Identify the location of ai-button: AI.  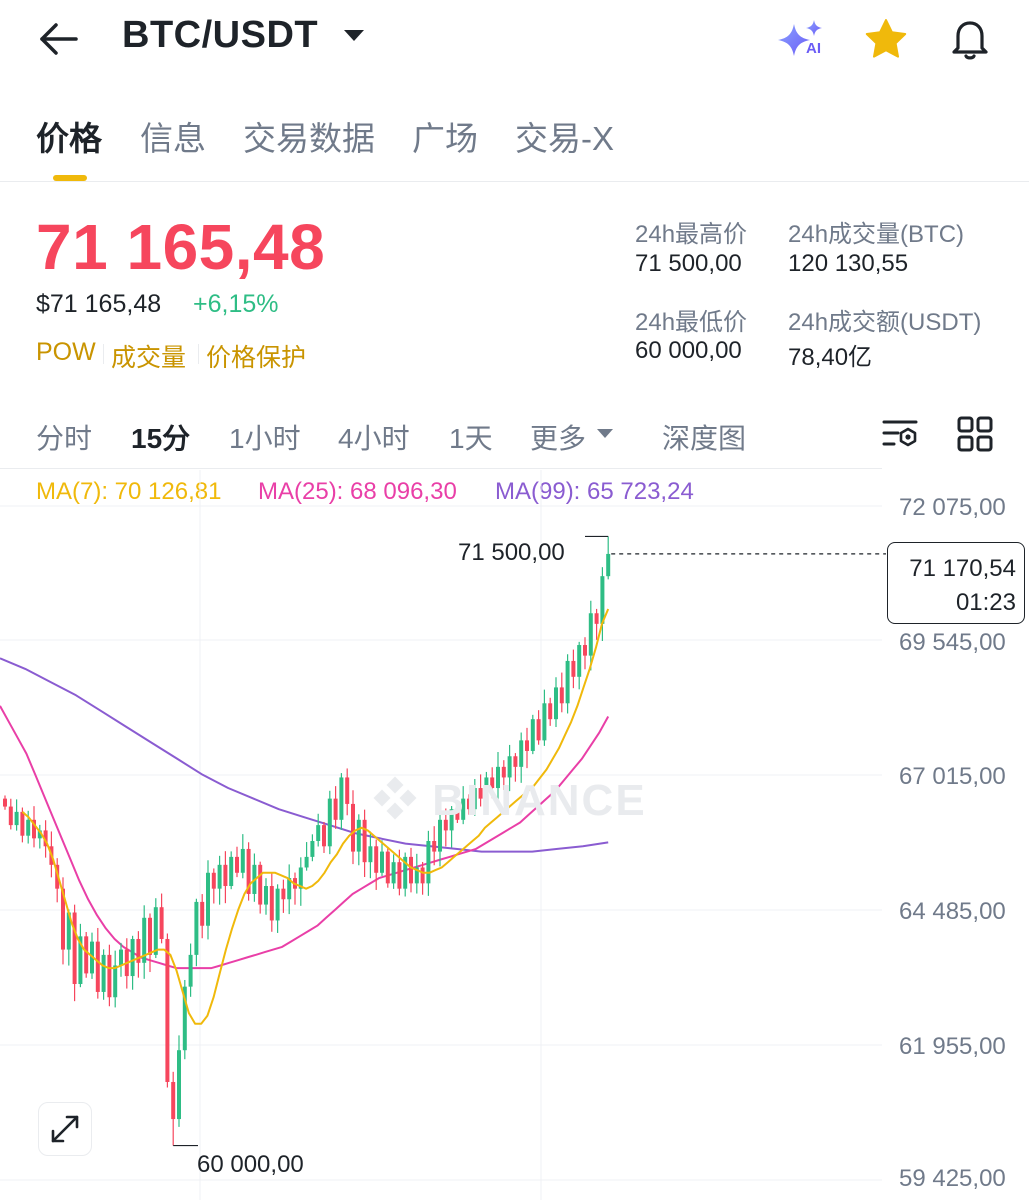
(802, 40).